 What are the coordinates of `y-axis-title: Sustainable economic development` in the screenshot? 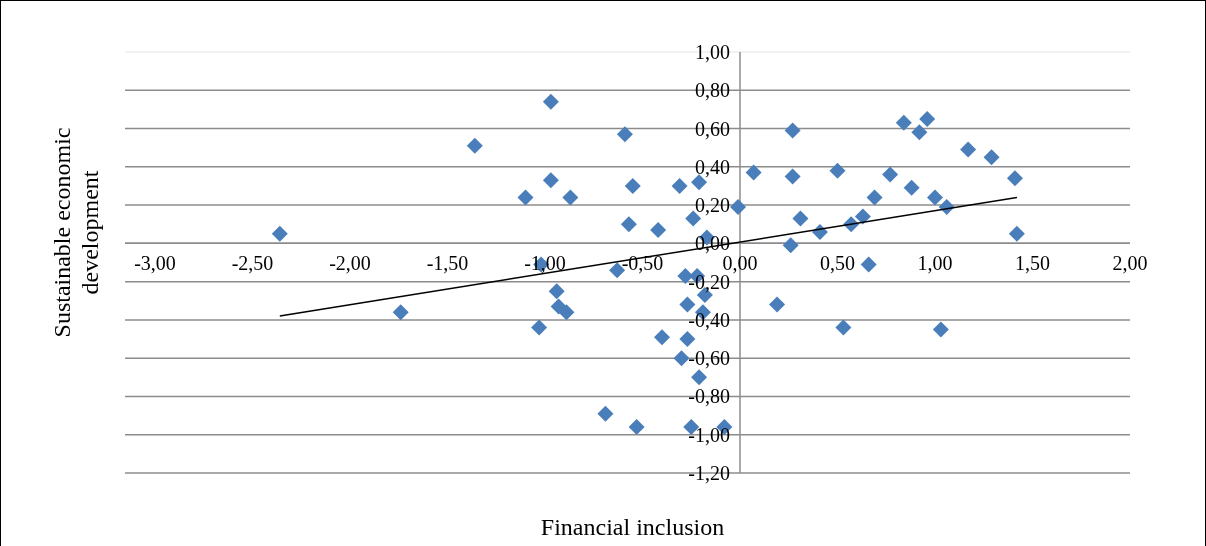 It's located at (76, 232).